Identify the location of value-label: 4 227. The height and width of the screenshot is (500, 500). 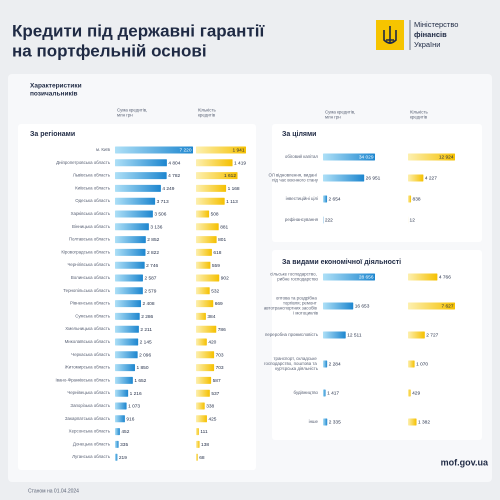
(431, 179).